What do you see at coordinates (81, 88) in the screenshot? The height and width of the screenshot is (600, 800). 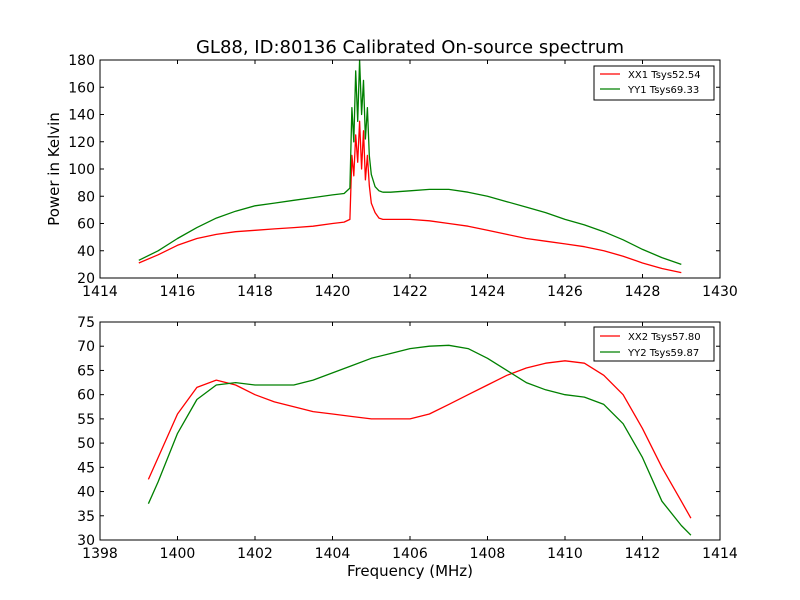 I see `top-y-tick-label: 160` at bounding box center [81, 88].